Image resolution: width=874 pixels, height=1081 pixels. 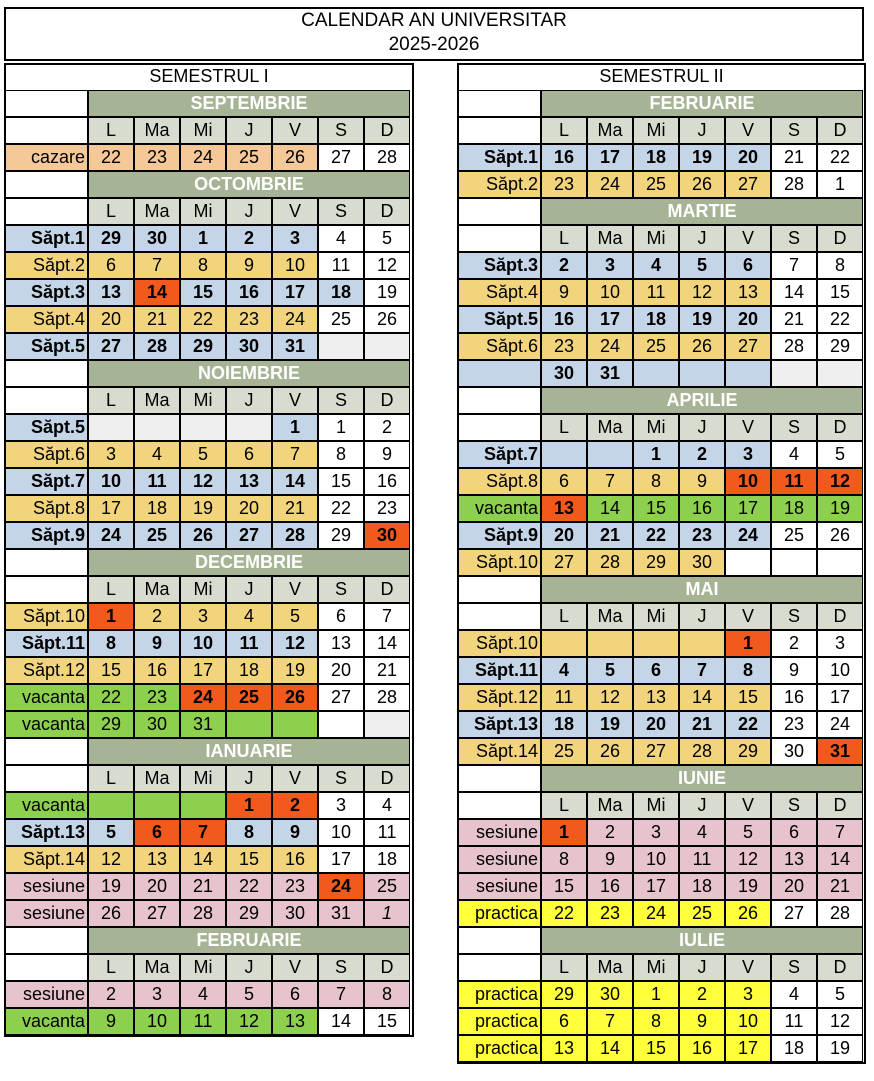 What do you see at coordinates (249, 940) in the screenshot?
I see `month-name: FEBRUARIE` at bounding box center [249, 940].